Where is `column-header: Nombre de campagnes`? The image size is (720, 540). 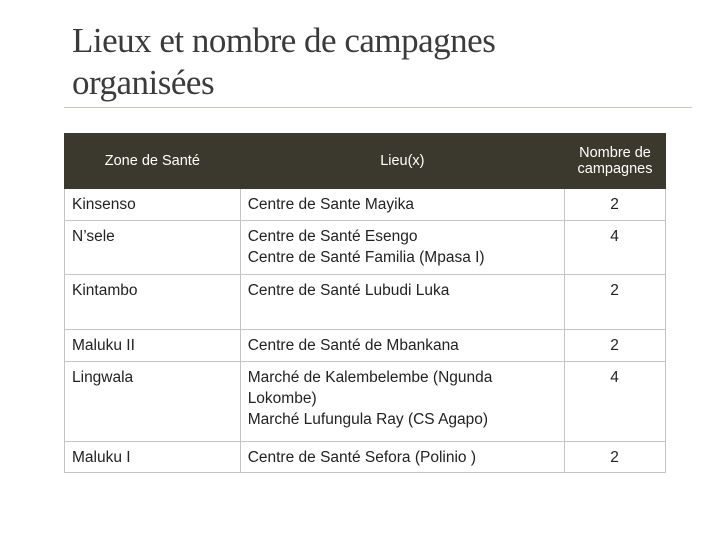
column-header: Nombre de campagnes is located at coordinates (615, 161).